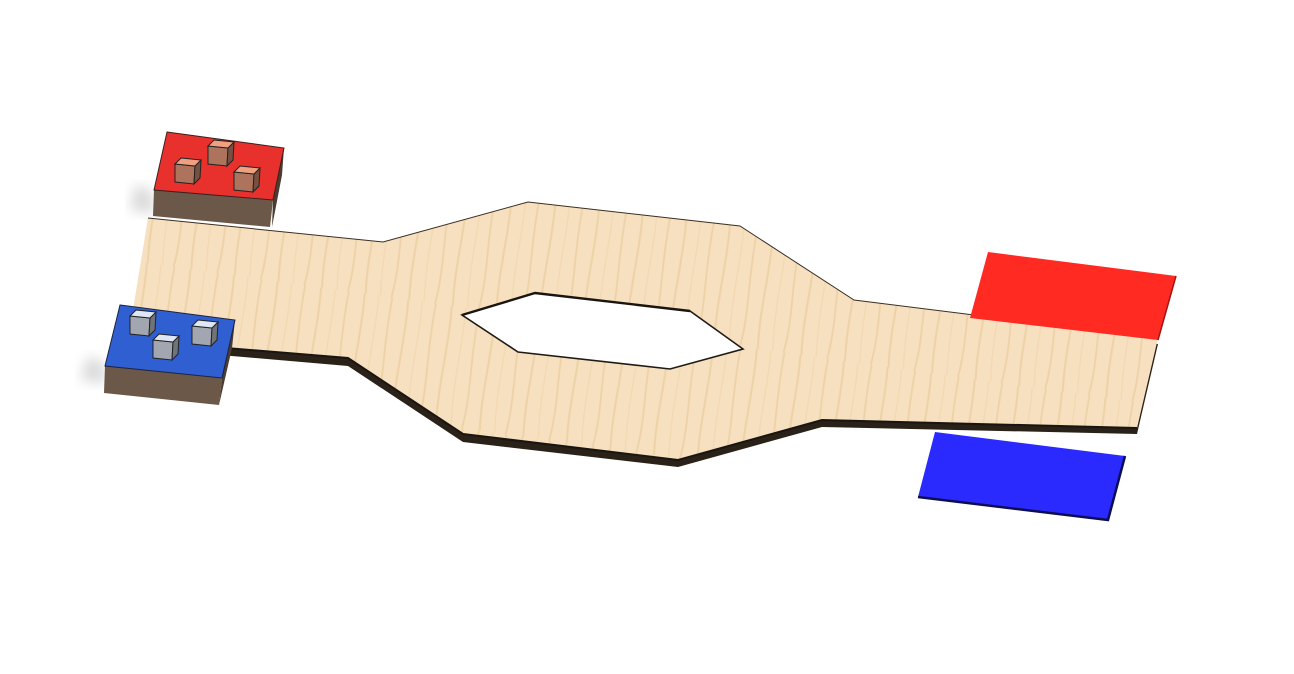 Image resolution: width=1294 pixels, height=674 pixels. What do you see at coordinates (195, 250) in the screenshot?
I see `pieces-layer` at bounding box center [195, 250].